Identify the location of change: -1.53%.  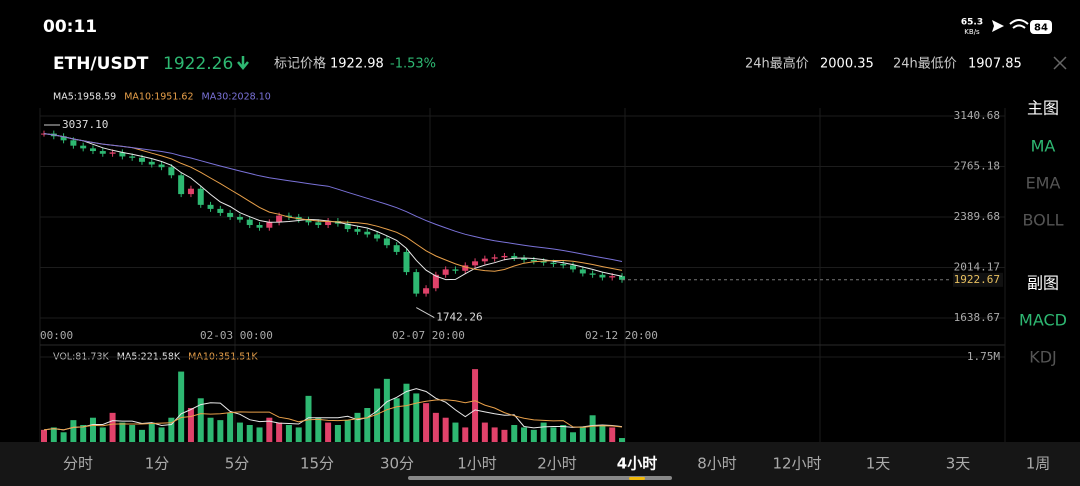
(413, 64).